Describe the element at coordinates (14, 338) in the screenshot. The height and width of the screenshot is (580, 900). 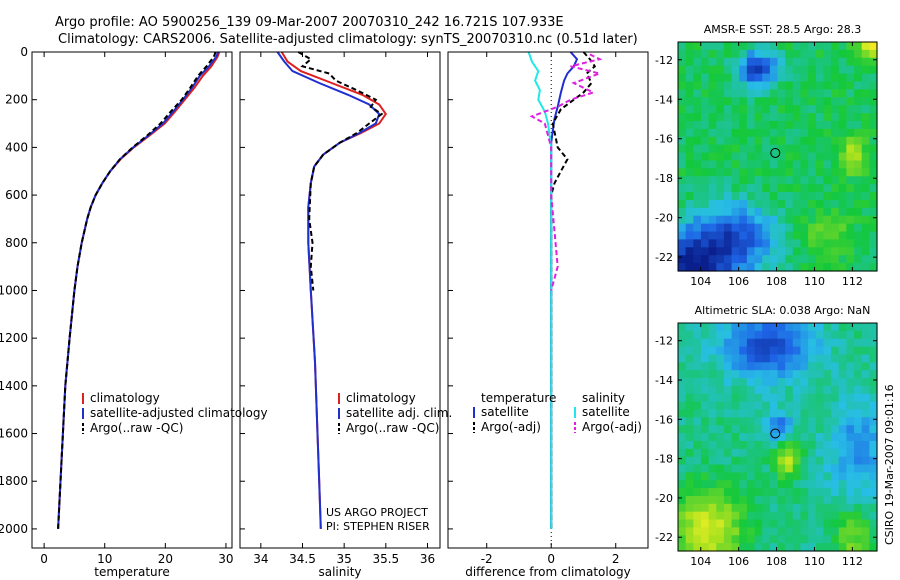
I see `y-tick-label-temperature: 1200` at that location.